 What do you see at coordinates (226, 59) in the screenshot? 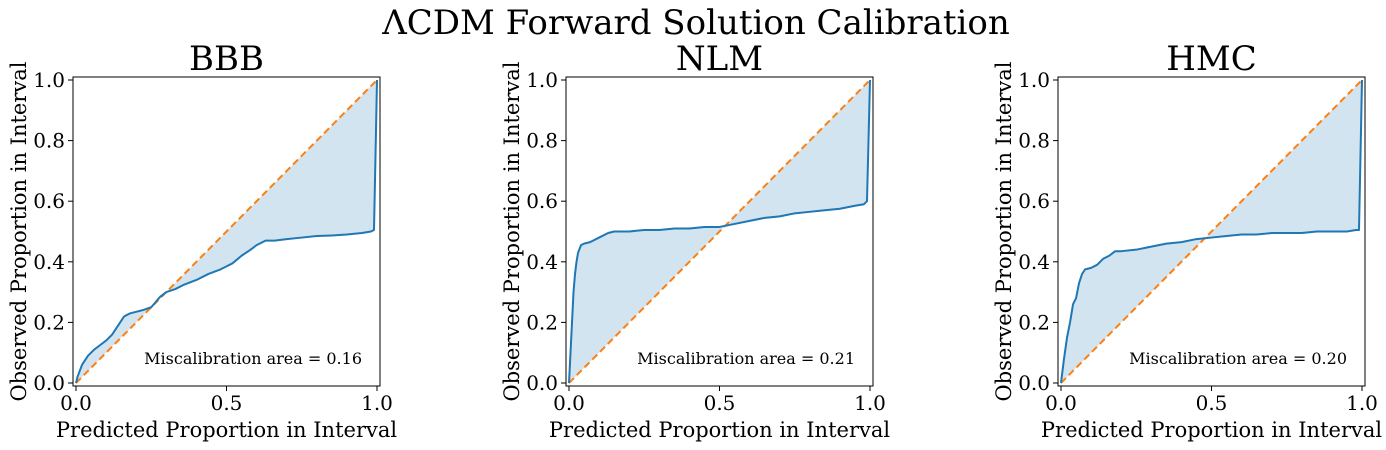
I see `panel-title: BBB` at bounding box center [226, 59].